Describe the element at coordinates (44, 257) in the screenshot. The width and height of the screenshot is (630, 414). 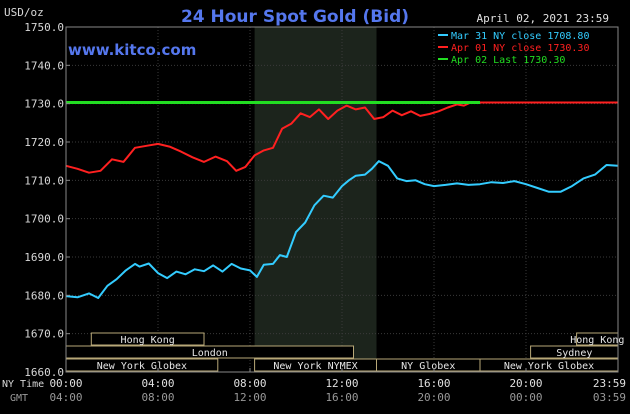
I see `y-tick-label-3: 1690.0` at that location.